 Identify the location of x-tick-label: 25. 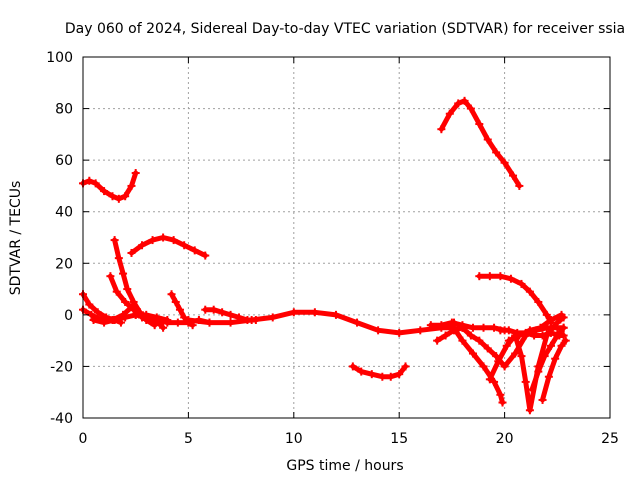
(610, 439).